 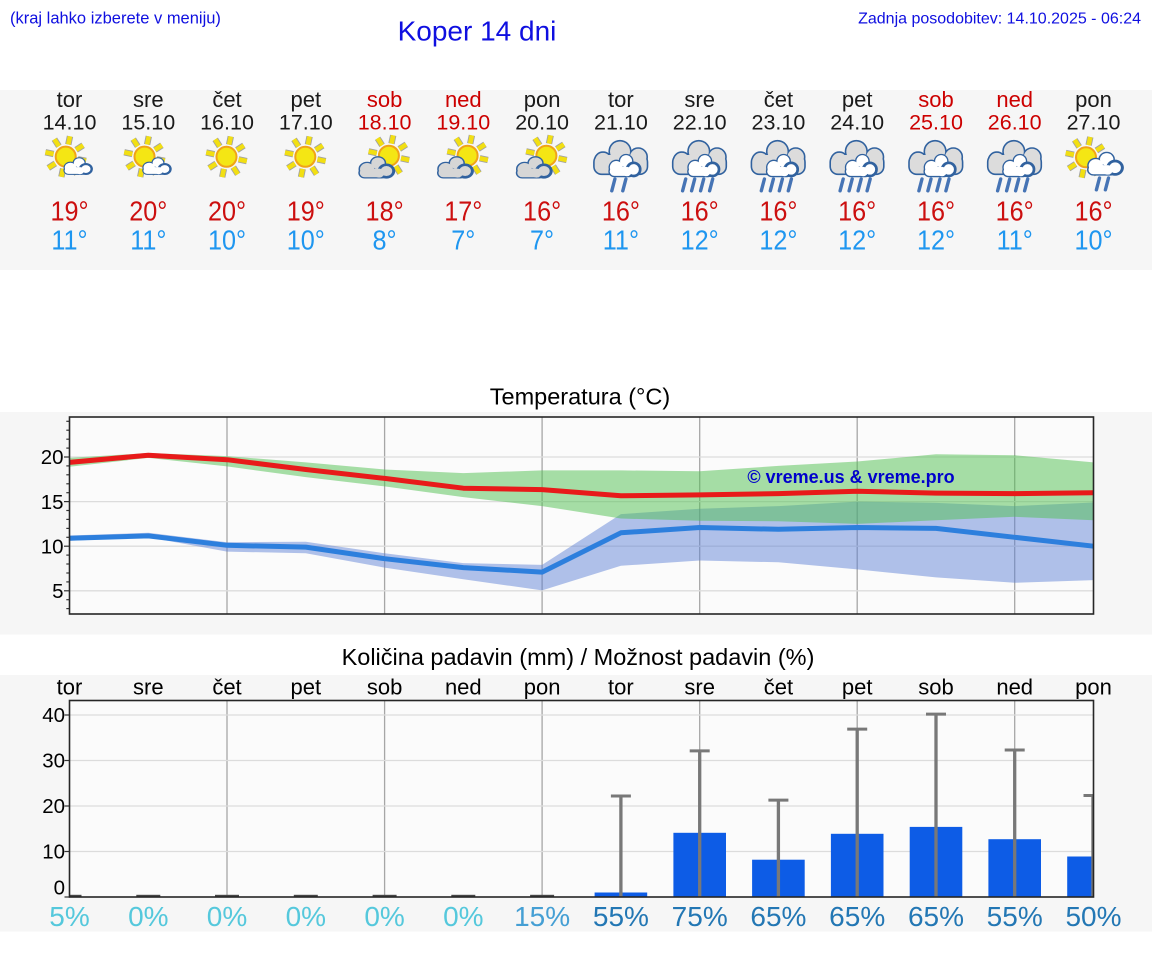 What do you see at coordinates (69, 916) in the screenshot?
I see `svg-text: 5%` at bounding box center [69, 916].